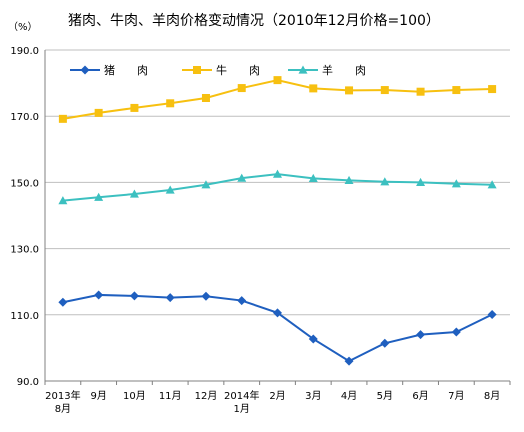  What do you see at coordinates (313, 396) in the screenshot?
I see `x-tick-label: 3月` at bounding box center [313, 396].